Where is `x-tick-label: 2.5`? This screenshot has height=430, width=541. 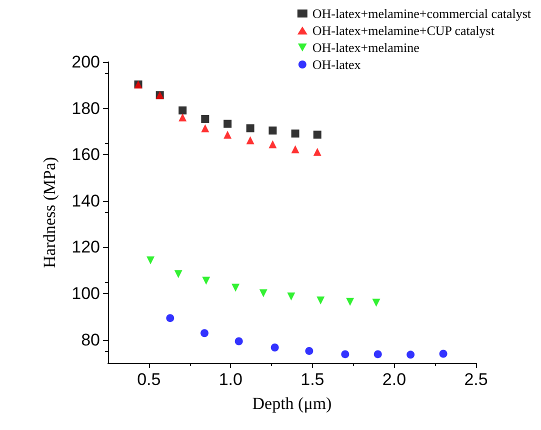 x-tick-label: 2.5 is located at coordinates (476, 379).